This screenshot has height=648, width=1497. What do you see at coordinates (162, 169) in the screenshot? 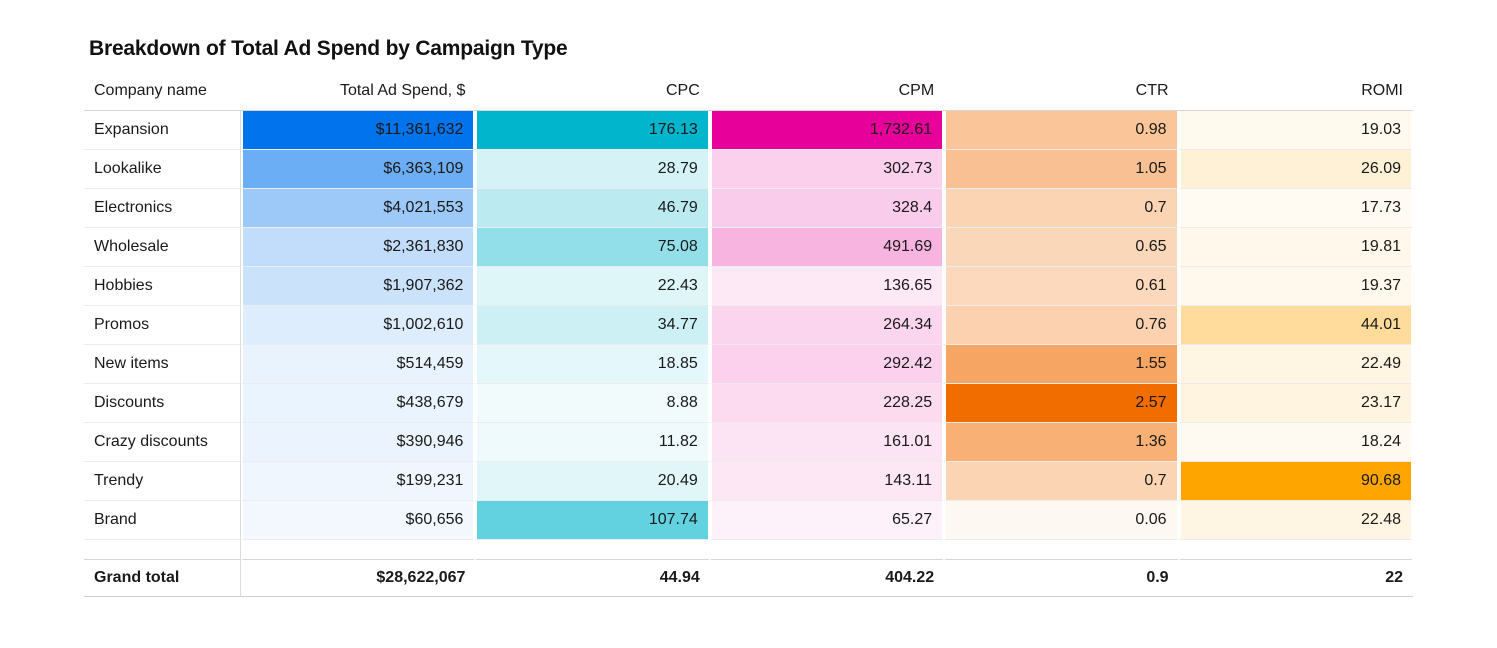
I see `row-label: Lookalike` at bounding box center [162, 169].